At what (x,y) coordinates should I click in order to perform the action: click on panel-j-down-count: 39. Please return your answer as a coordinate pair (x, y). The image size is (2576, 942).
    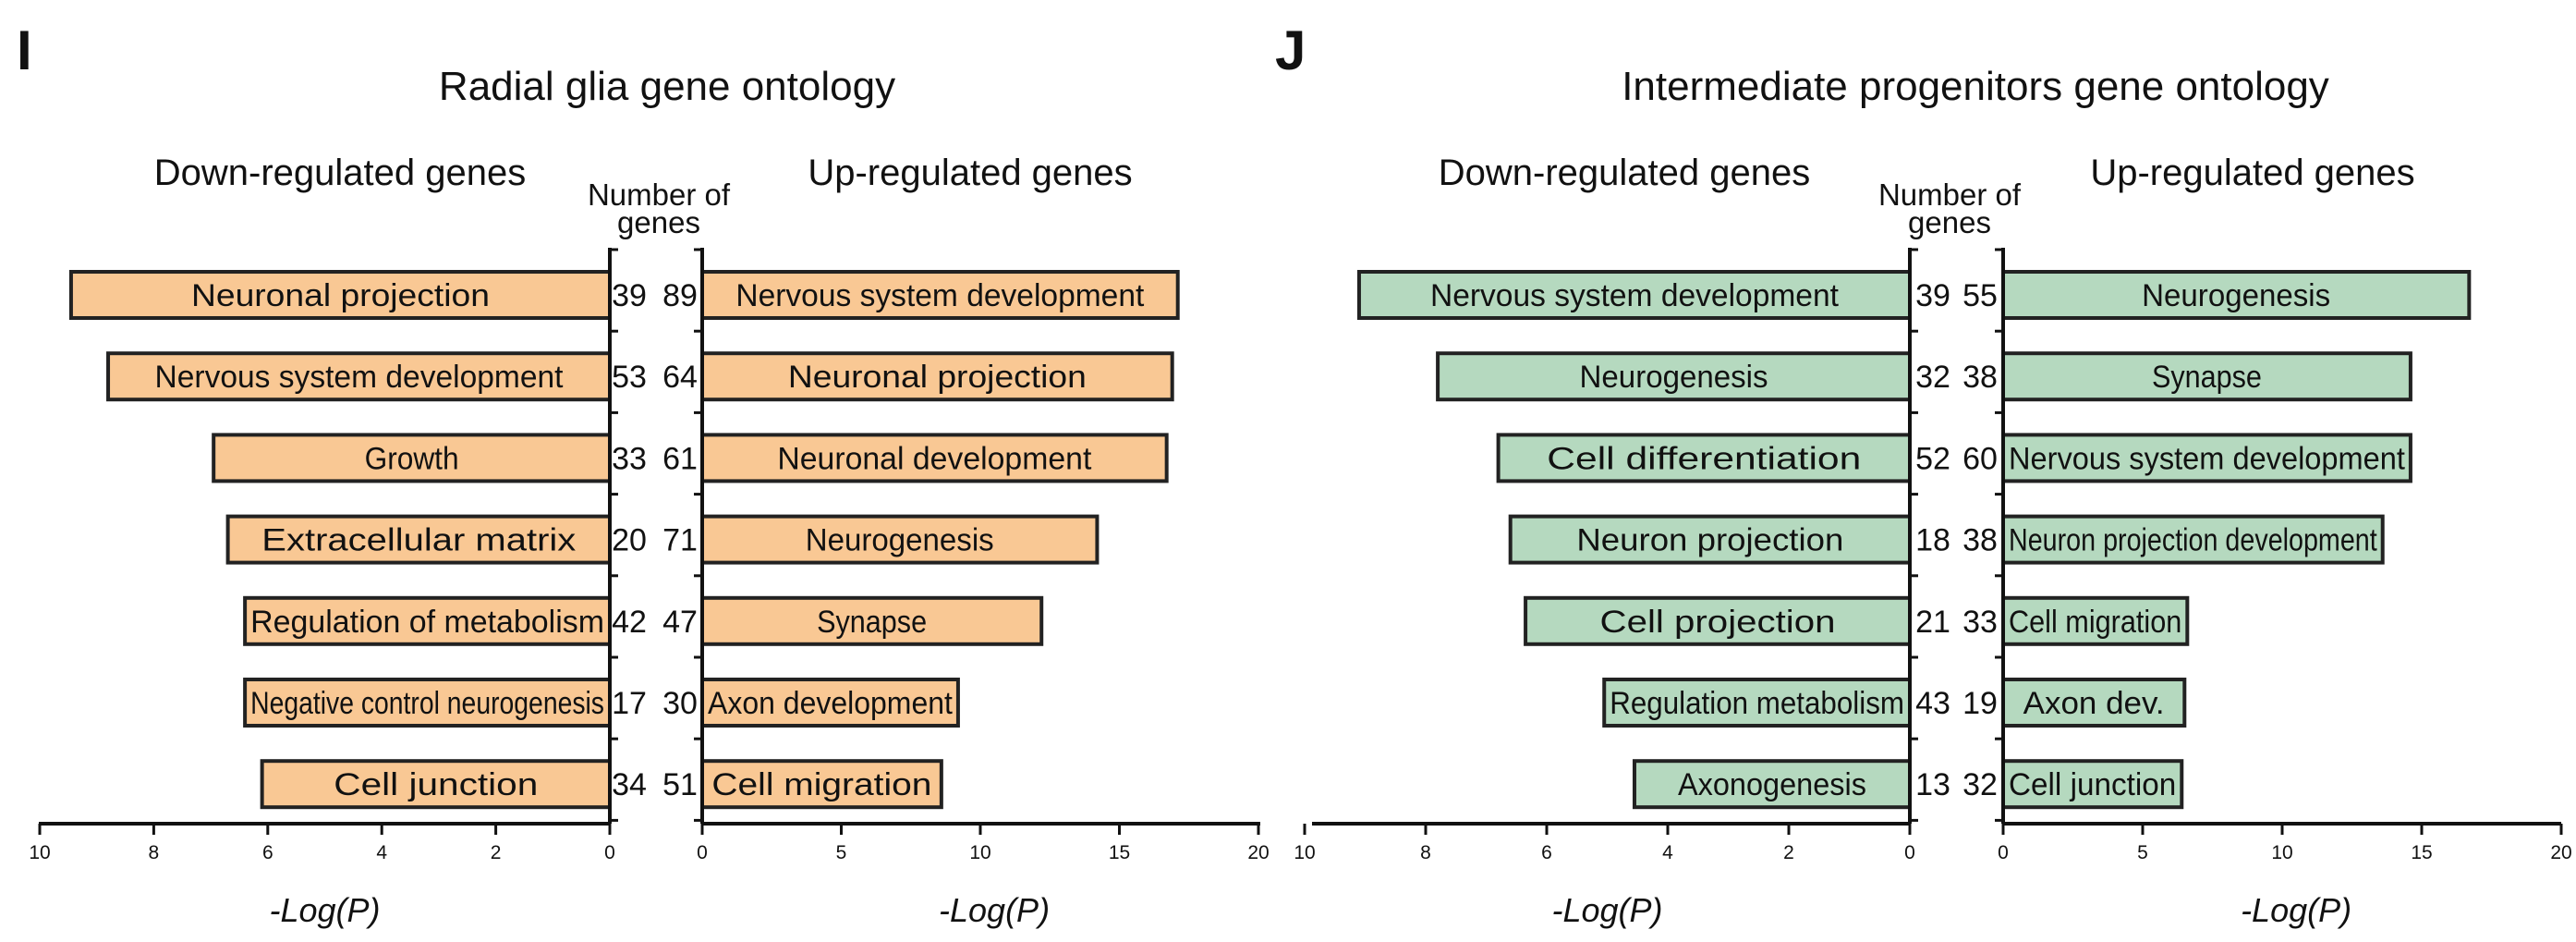
    Looking at the image, I should click on (1933, 295).